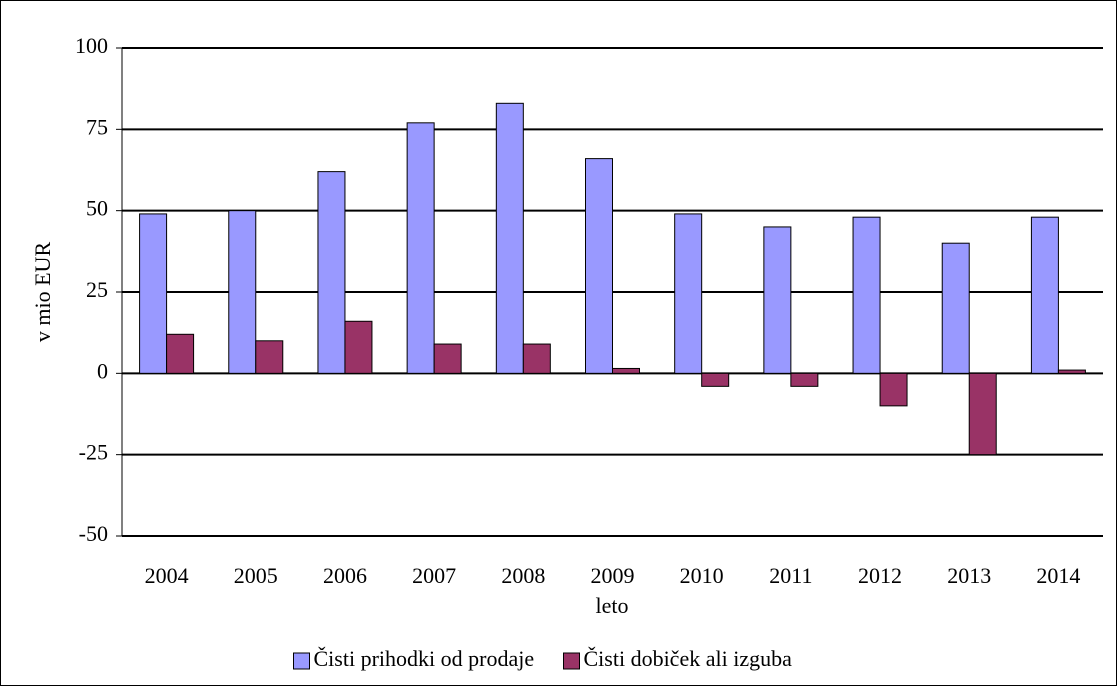 This screenshot has height=686, width=1117. Describe the element at coordinates (612, 605) in the screenshot. I see `x-axis-title: leto` at that location.